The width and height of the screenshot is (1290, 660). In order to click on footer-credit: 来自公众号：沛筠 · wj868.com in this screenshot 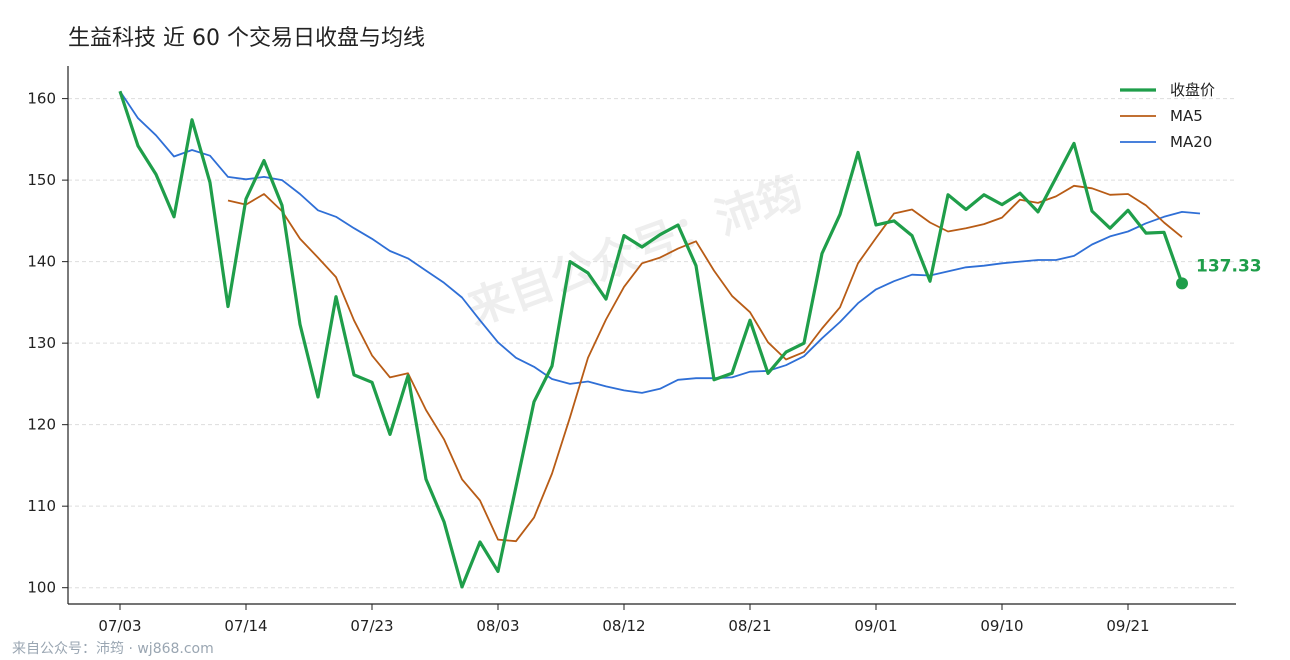, I will do `click(113, 648)`.